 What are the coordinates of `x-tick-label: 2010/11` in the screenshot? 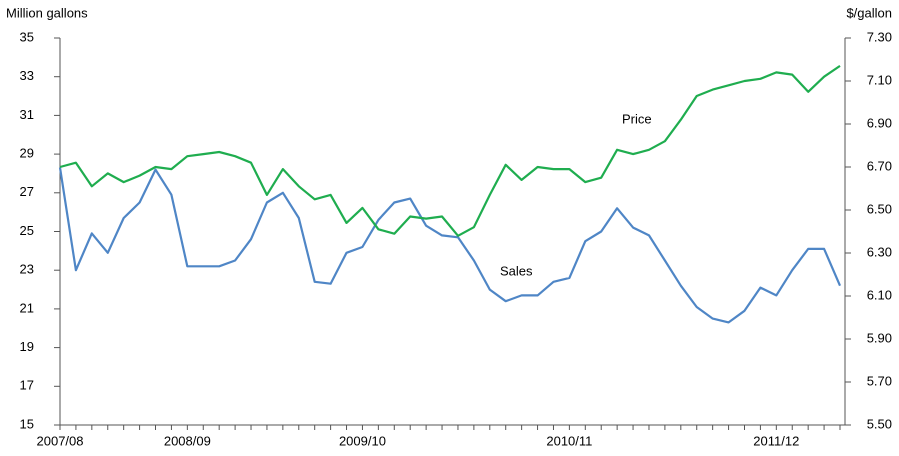 It's located at (569, 440).